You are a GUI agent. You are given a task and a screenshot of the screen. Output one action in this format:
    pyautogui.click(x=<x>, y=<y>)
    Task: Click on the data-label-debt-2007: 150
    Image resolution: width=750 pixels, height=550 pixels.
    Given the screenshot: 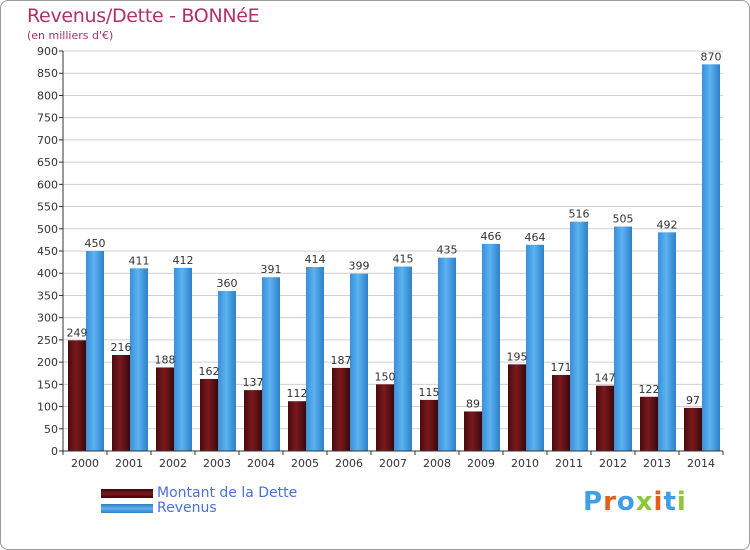 What is the action you would take?
    pyautogui.click(x=385, y=376)
    